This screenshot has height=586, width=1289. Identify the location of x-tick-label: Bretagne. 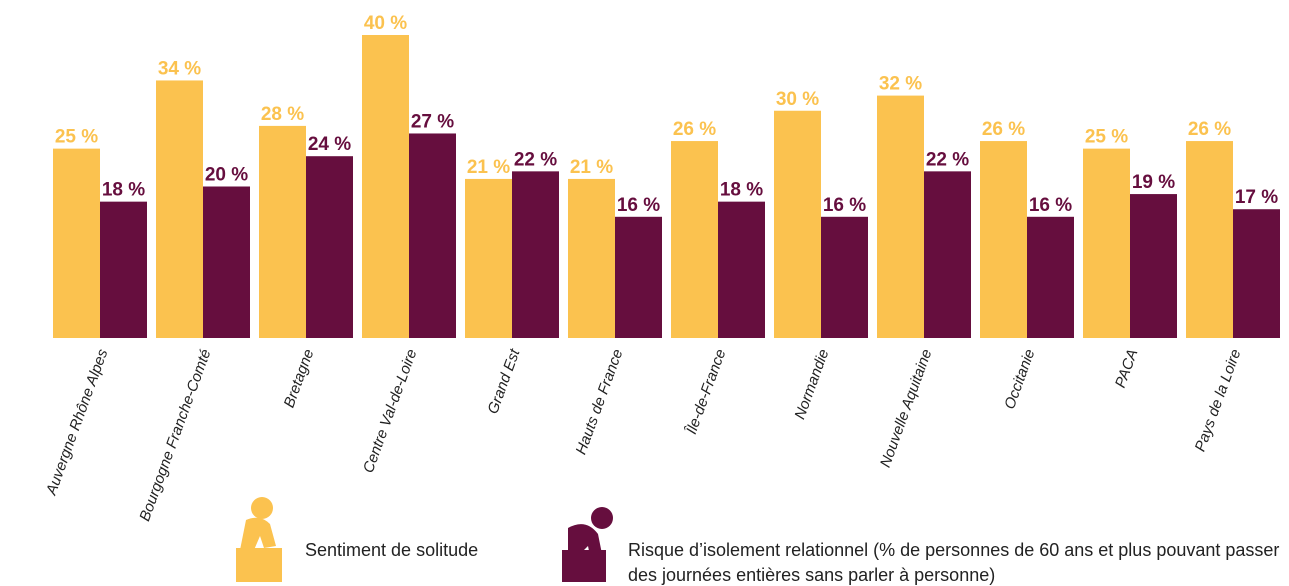
(299, 378).